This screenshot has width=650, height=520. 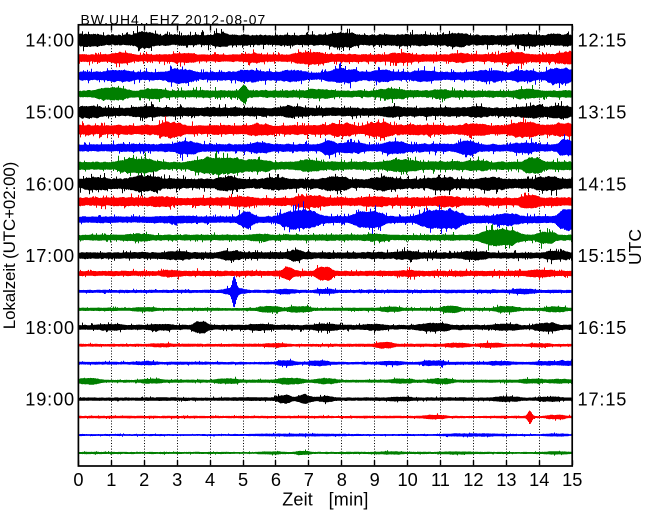 What do you see at coordinates (177, 480) in the screenshot?
I see `svg-text: 3` at bounding box center [177, 480].